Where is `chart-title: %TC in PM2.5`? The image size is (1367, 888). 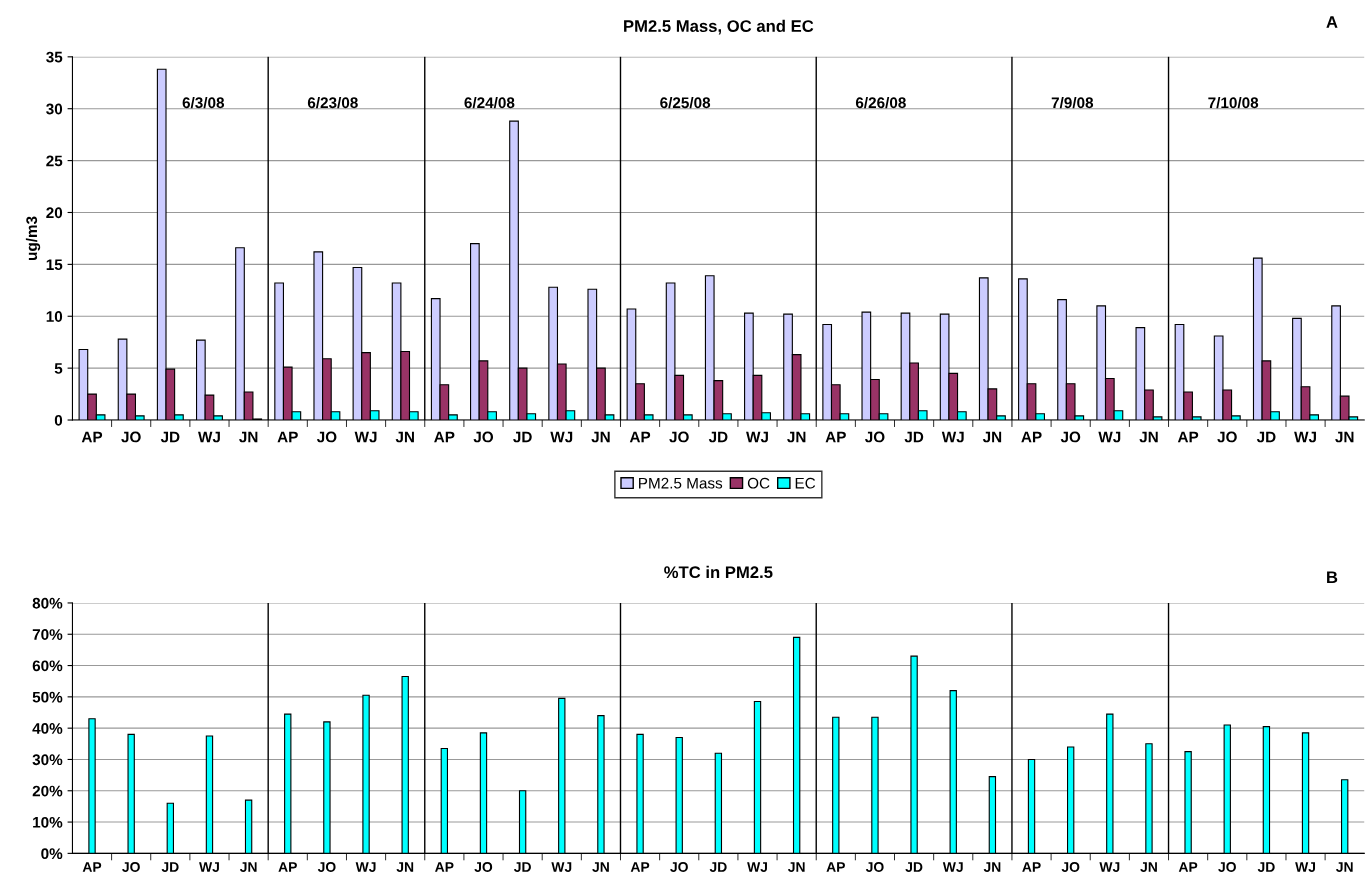
chart-title: %TC in PM2.5 is located at coordinates (718, 572).